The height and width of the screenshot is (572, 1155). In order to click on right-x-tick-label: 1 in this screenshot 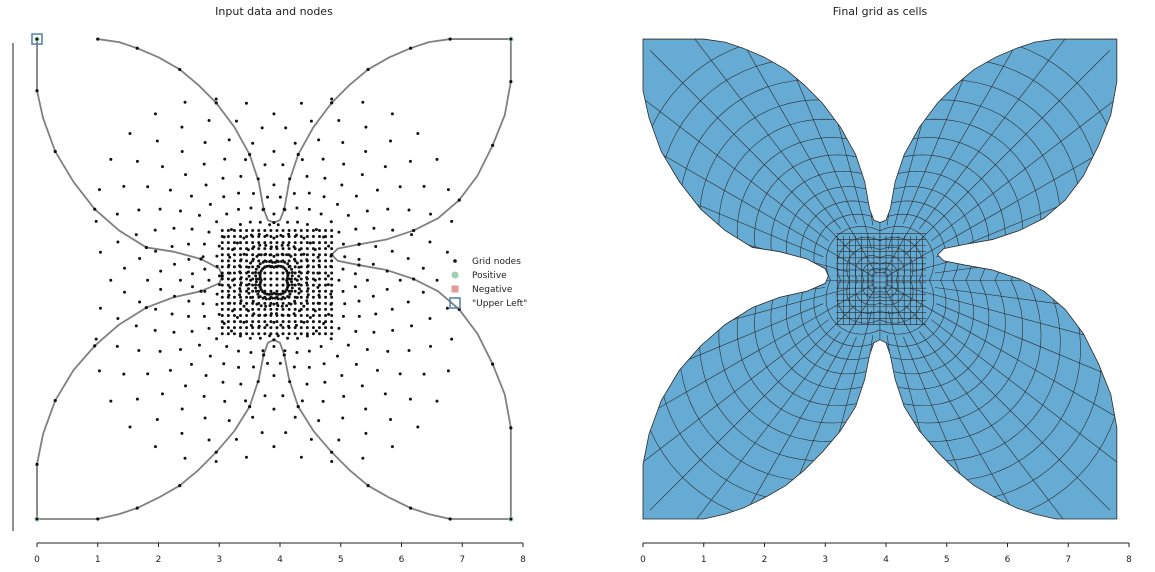, I will do `click(704, 560)`.